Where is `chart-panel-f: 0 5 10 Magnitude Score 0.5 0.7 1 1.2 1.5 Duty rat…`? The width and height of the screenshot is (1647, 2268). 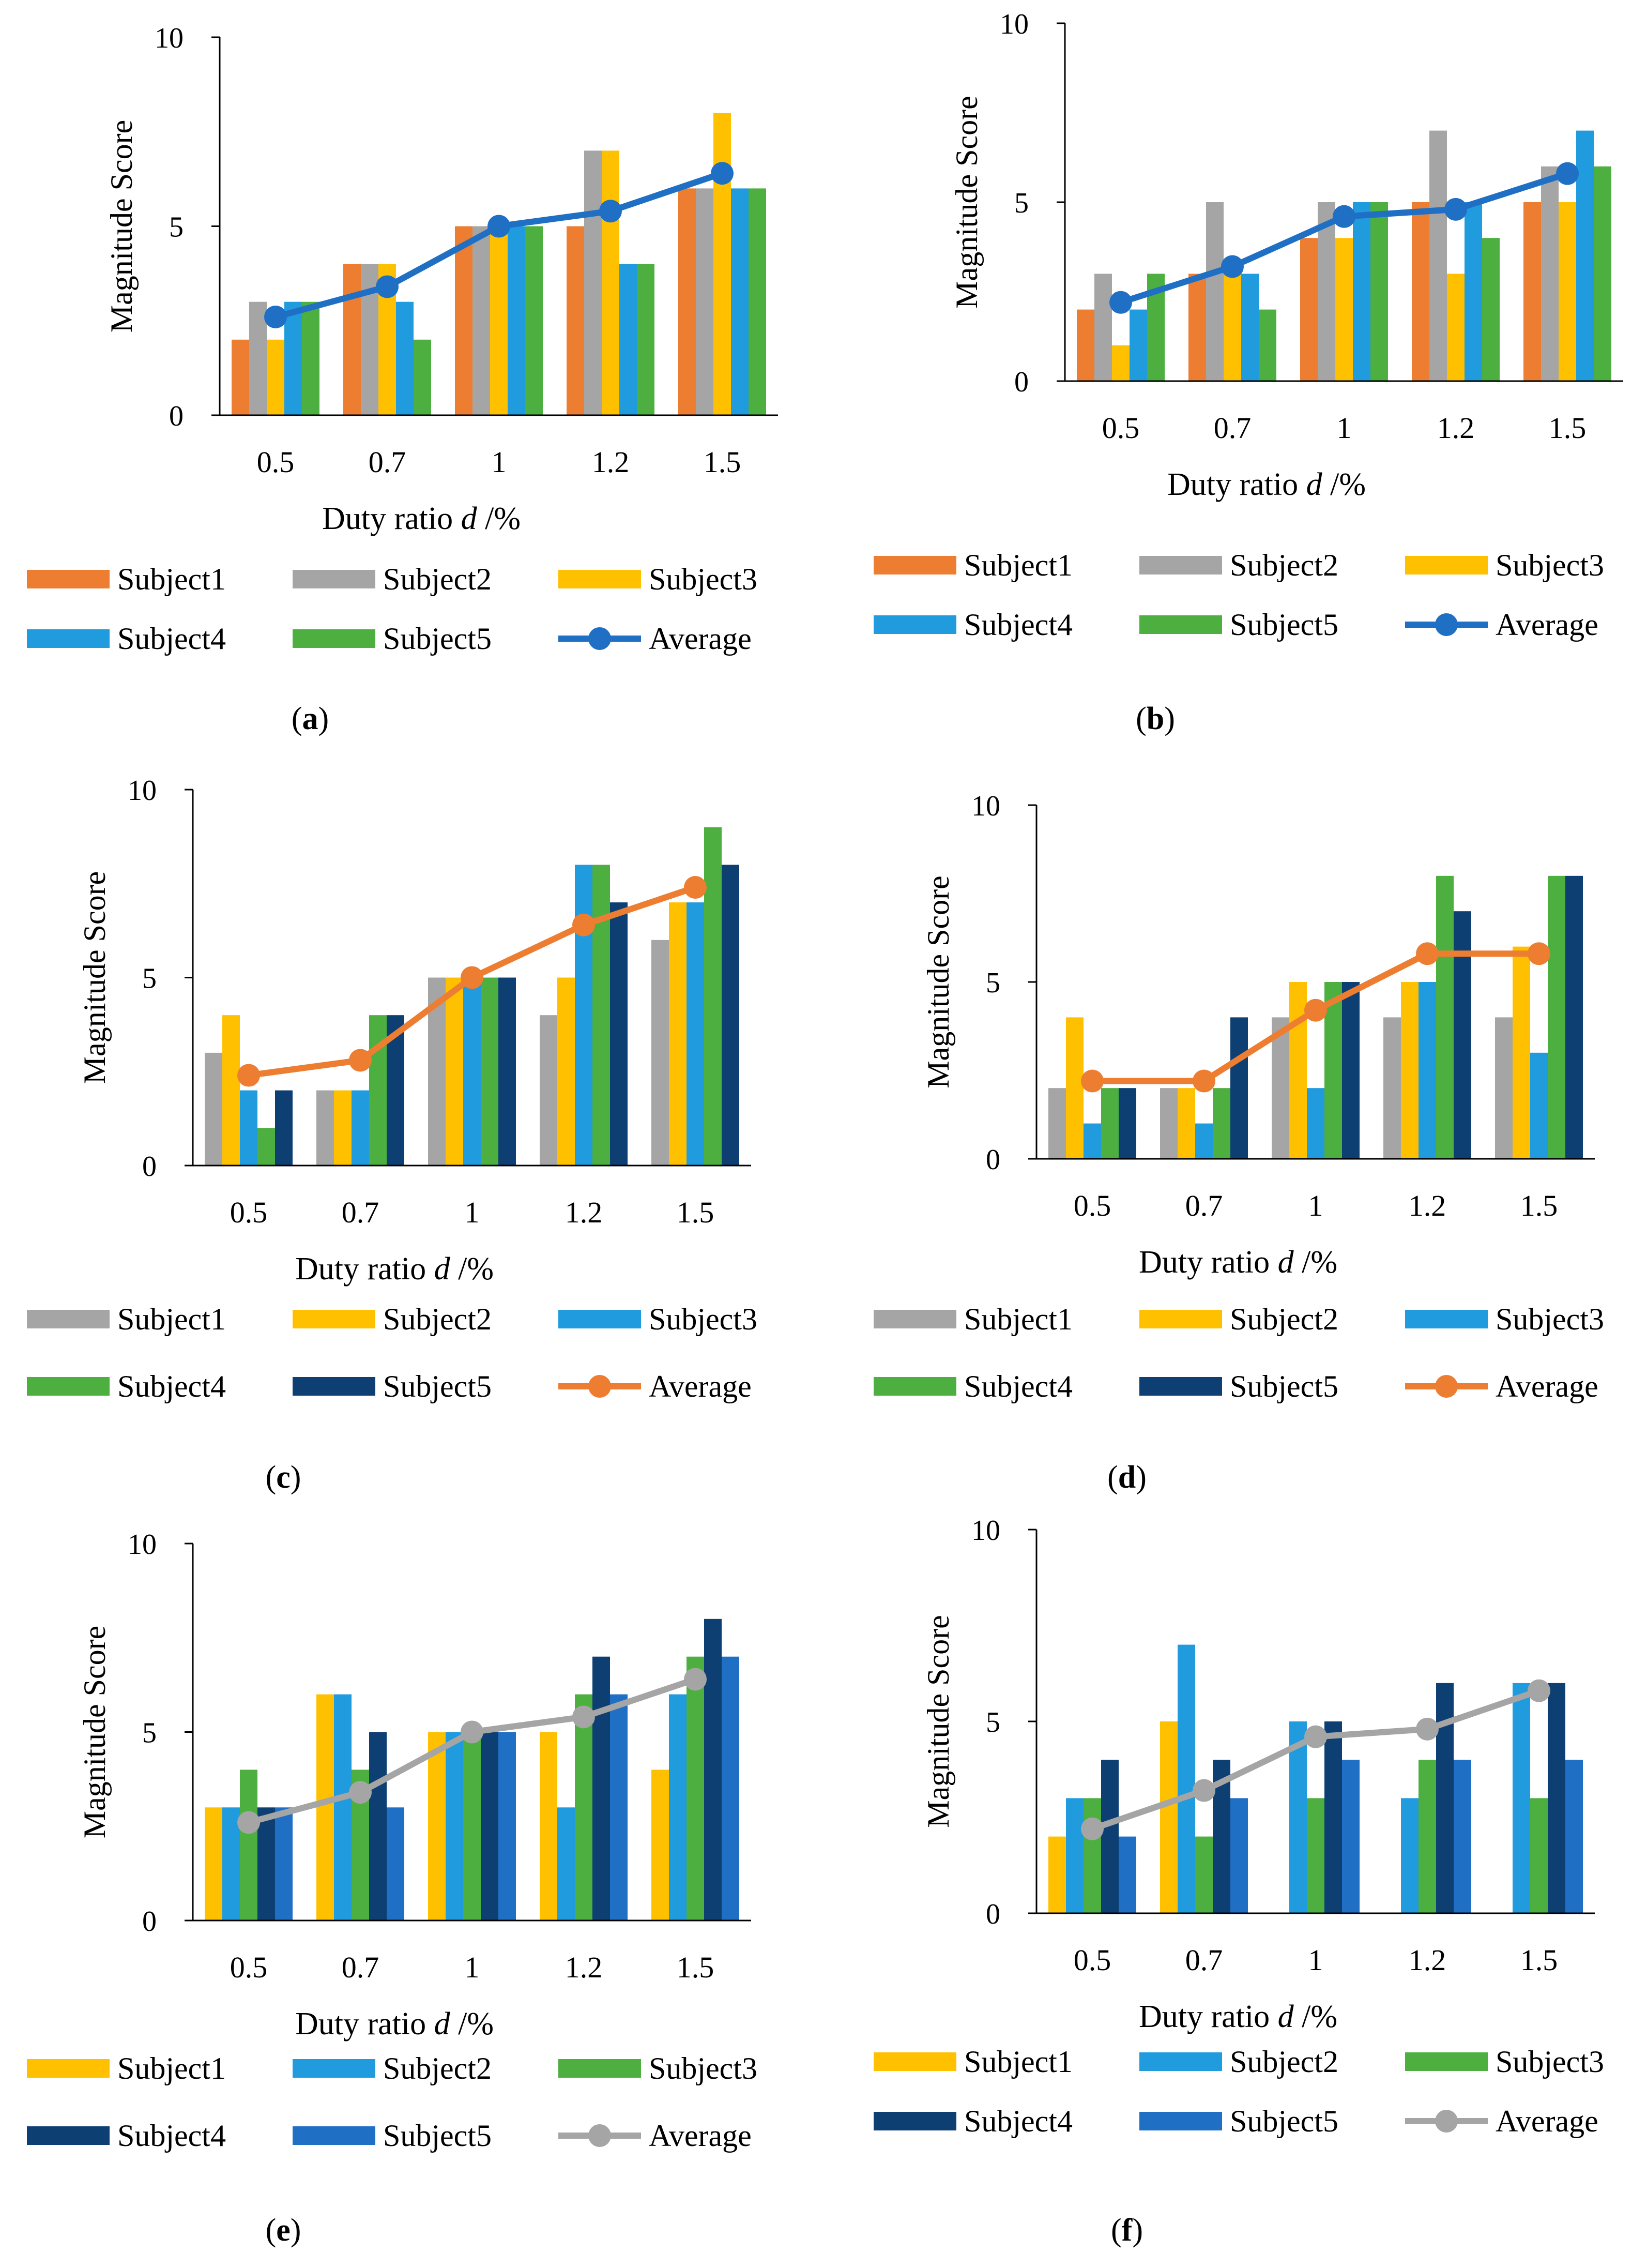 chart-panel-f: 0 5 10 Magnitude Score 0.5 0.7 1 1.2 1.5 Duty rat… is located at coordinates (1239, 1881).